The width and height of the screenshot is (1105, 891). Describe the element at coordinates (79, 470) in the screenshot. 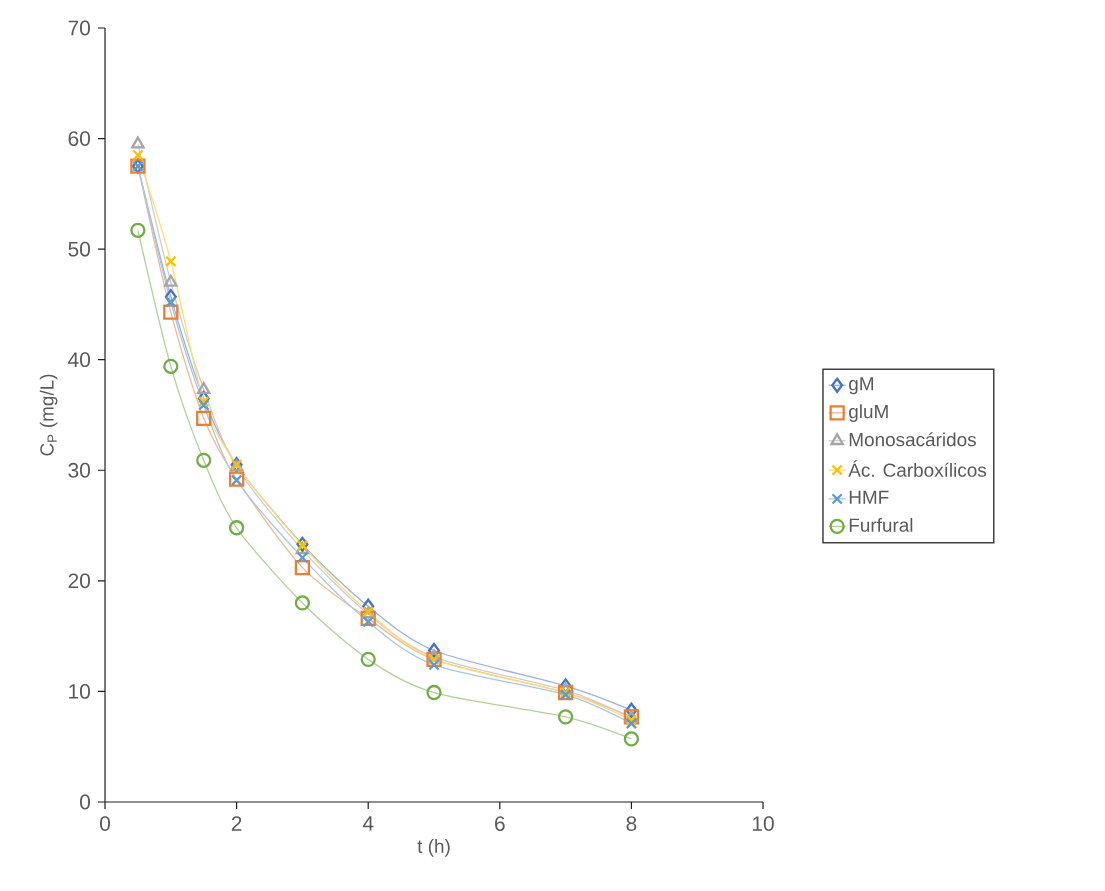

I see `y-tick-label: 30` at that location.